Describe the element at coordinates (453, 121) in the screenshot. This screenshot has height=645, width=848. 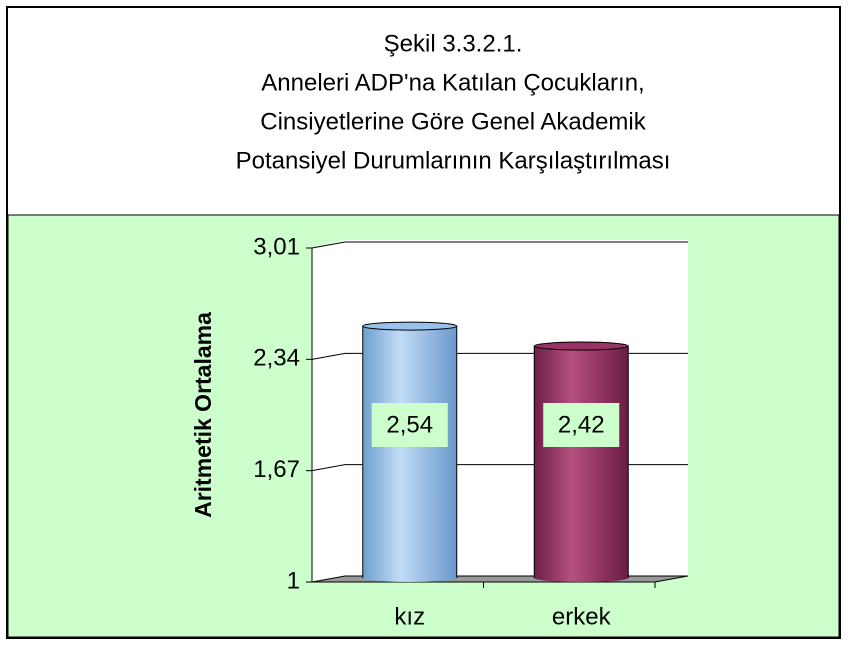
I see `title-line: Cinsiyetlerine Göre Genel Akademik` at that location.